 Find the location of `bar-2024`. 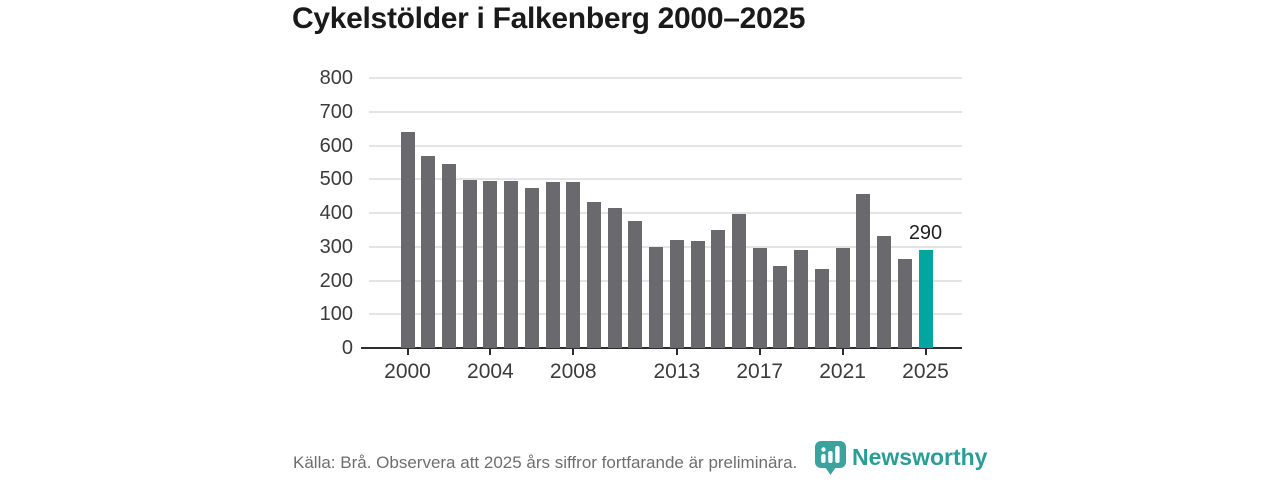

bar-2024 is located at coordinates (904, 303).